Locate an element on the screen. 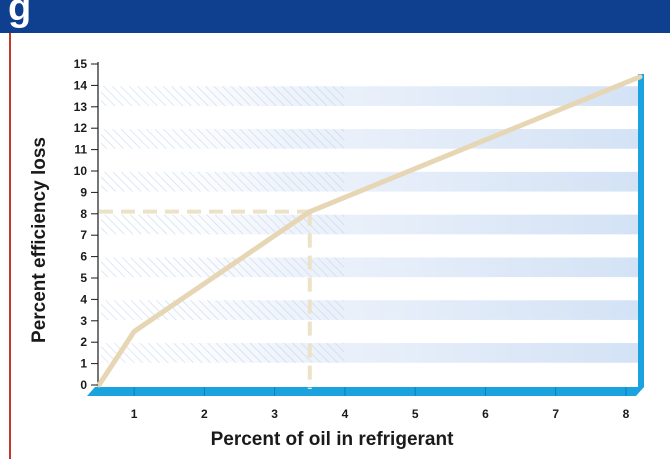  x-tick-label: 1 is located at coordinates (134, 414).